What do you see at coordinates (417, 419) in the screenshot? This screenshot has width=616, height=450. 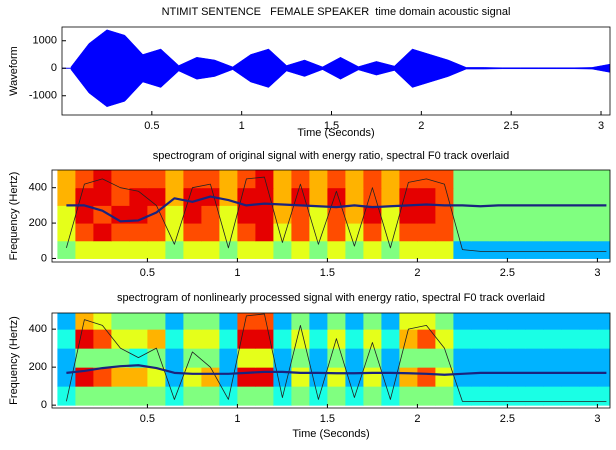 I see `x-tick-label: 2` at bounding box center [417, 419].